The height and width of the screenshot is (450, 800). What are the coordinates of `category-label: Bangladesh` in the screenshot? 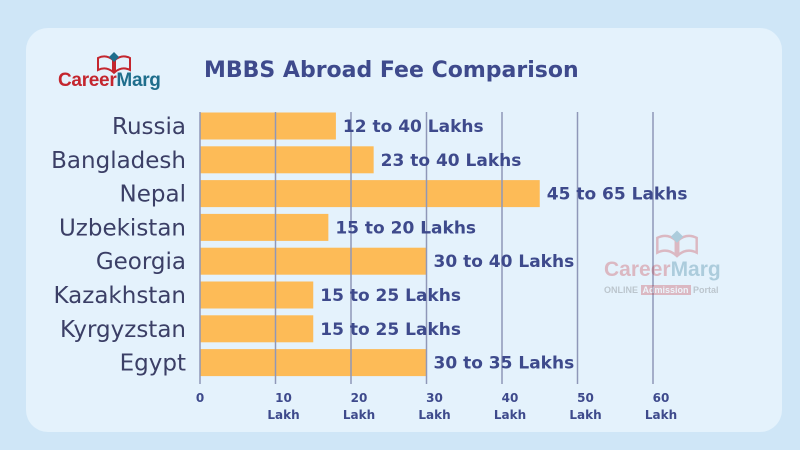 It's located at (118, 161).